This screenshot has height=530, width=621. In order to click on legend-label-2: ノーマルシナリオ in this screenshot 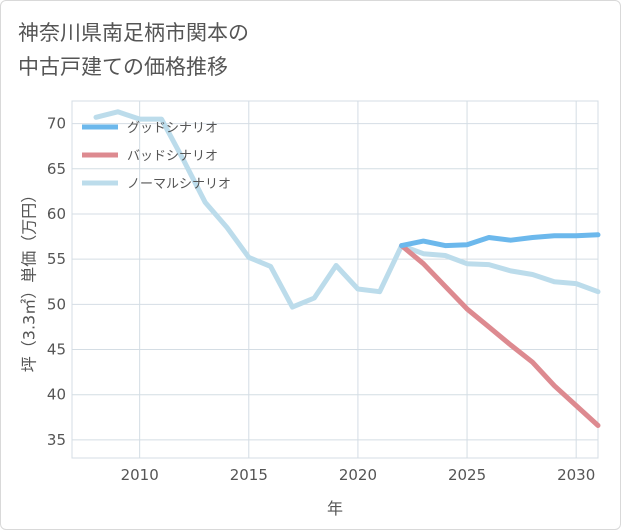, I will do `click(179, 184)`.